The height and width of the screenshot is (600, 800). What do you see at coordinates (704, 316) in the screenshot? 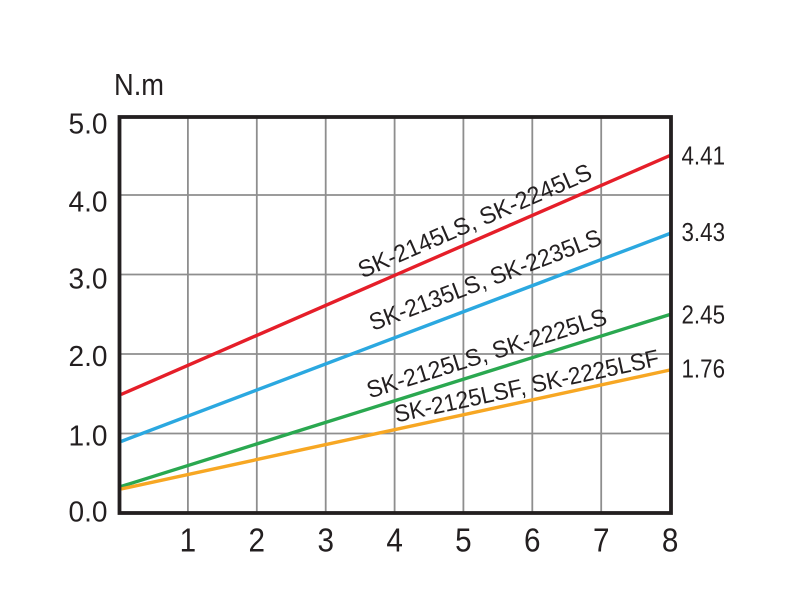
I see `svg-text: 2.45` at bounding box center [704, 316].